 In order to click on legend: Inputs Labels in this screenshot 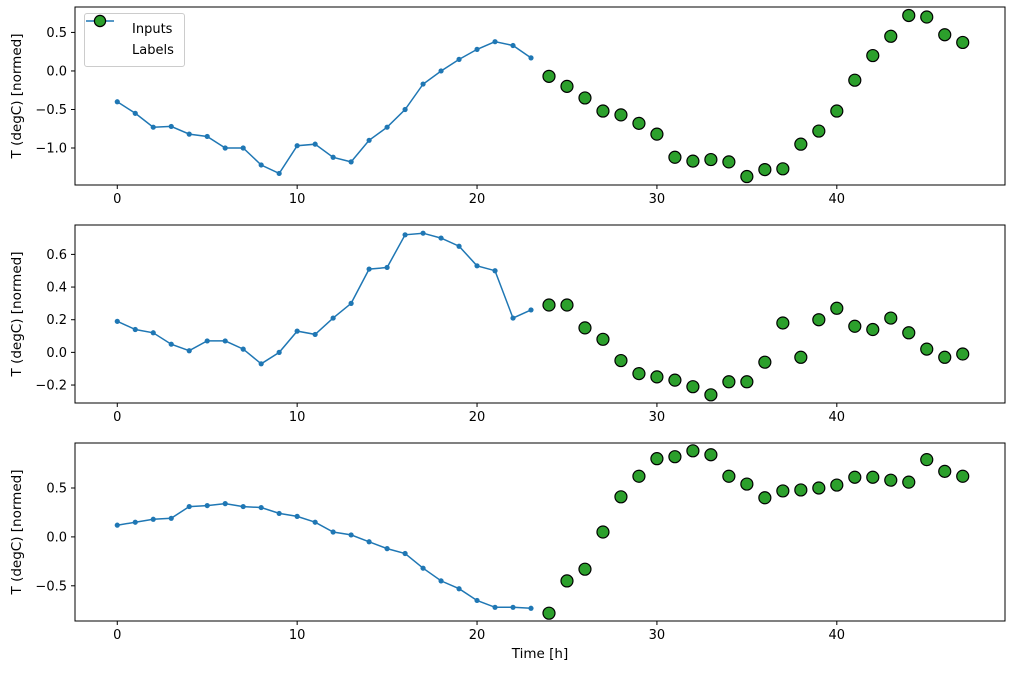, I will do `click(134, 40)`.